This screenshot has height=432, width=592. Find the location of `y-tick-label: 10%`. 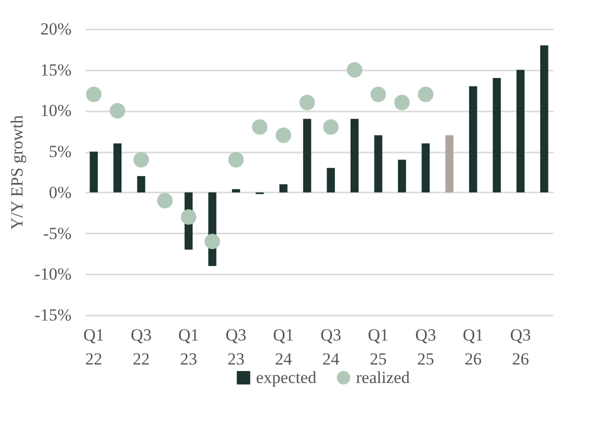

y-tick-label: 10% is located at coordinates (56, 110).